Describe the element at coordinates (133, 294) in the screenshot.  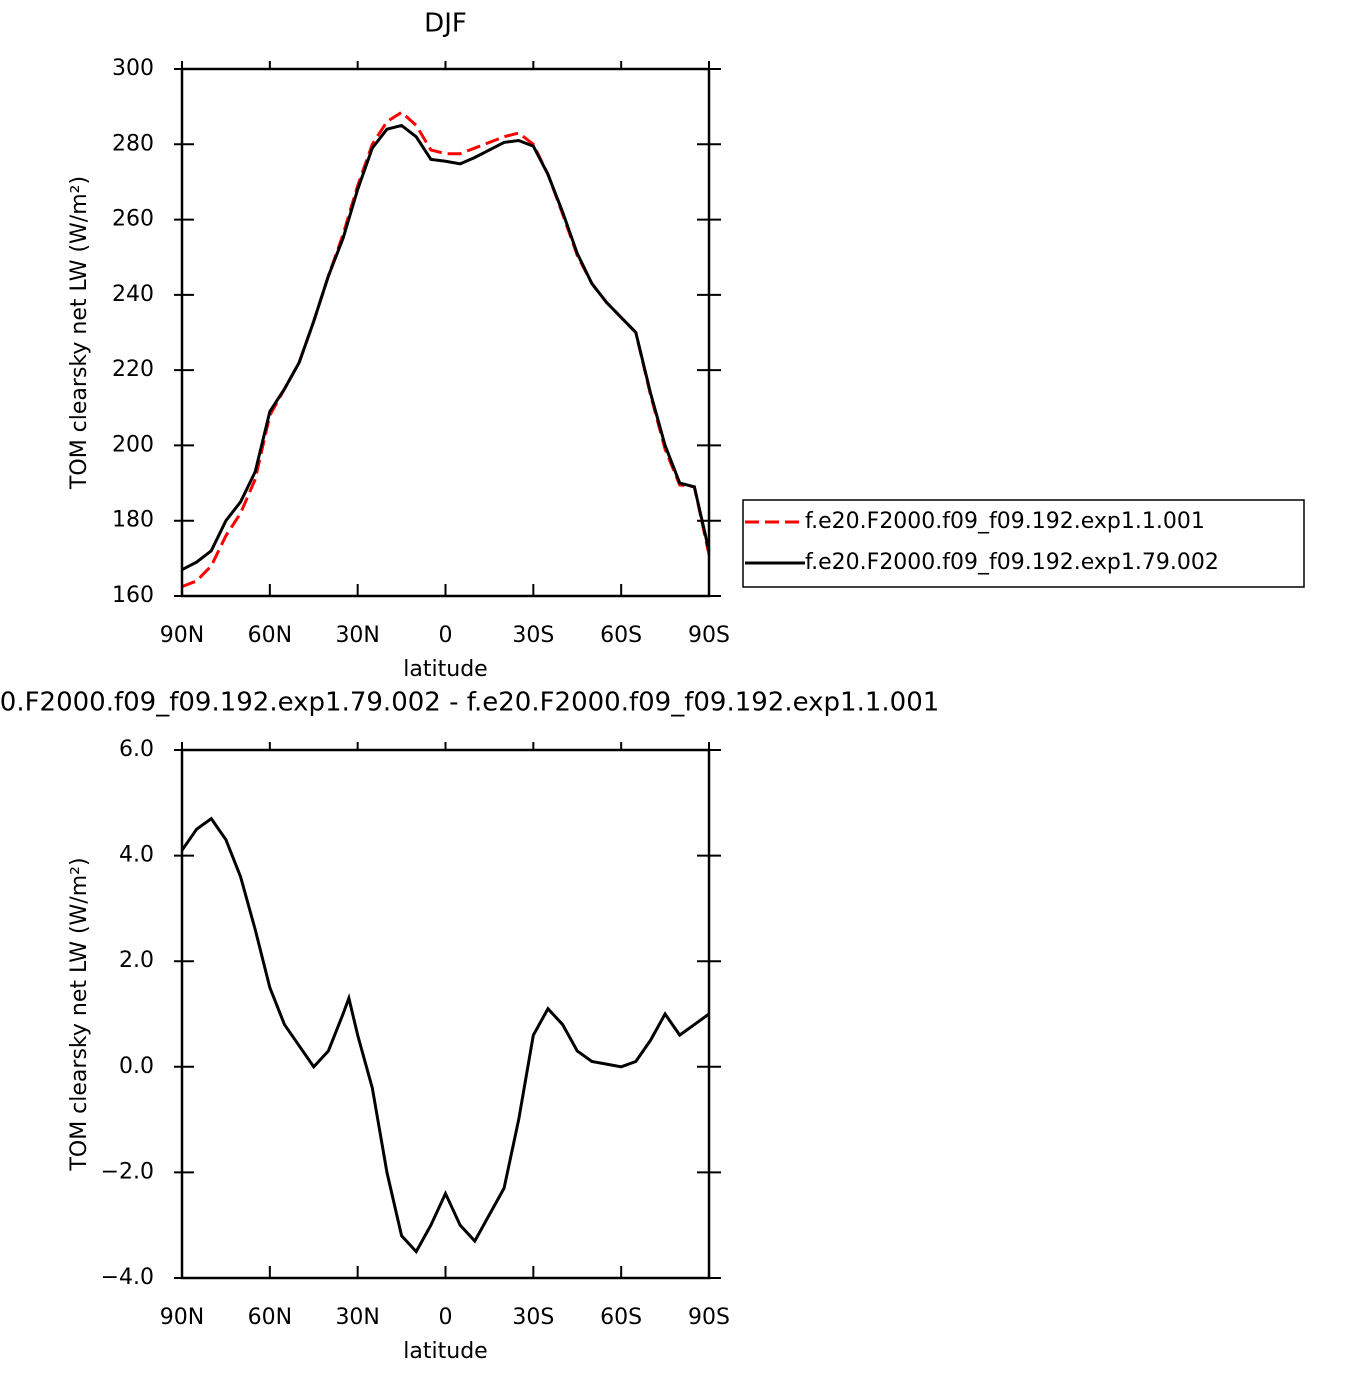
I see `y-tick-label: 240` at that location.